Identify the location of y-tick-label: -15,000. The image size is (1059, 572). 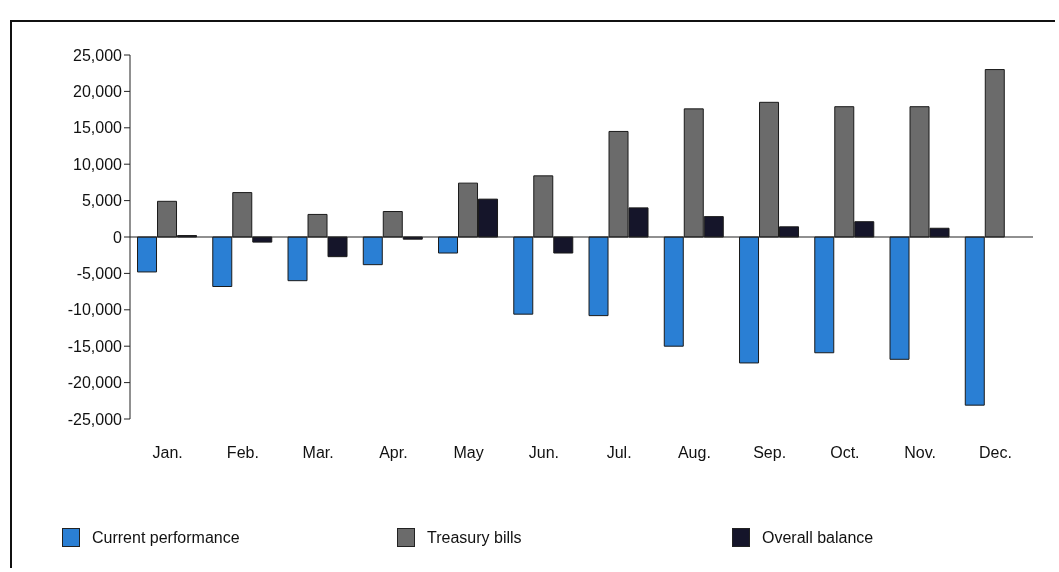
(95, 346).